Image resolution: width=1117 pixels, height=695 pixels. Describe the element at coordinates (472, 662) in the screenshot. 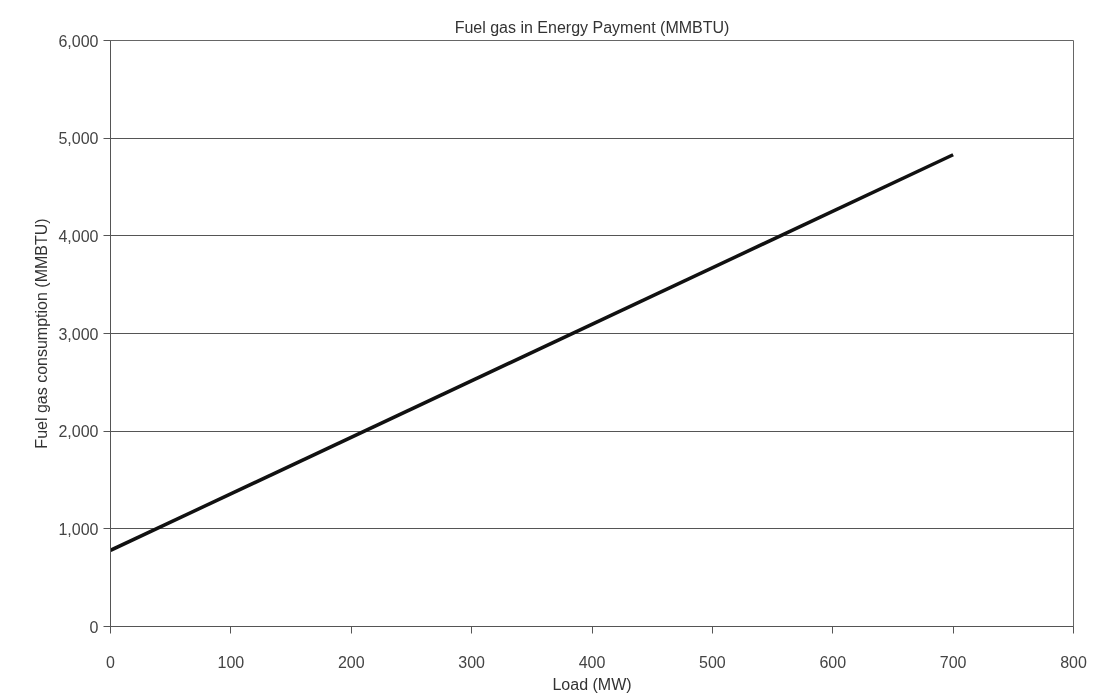

I see `x-tick-label: 300` at that location.